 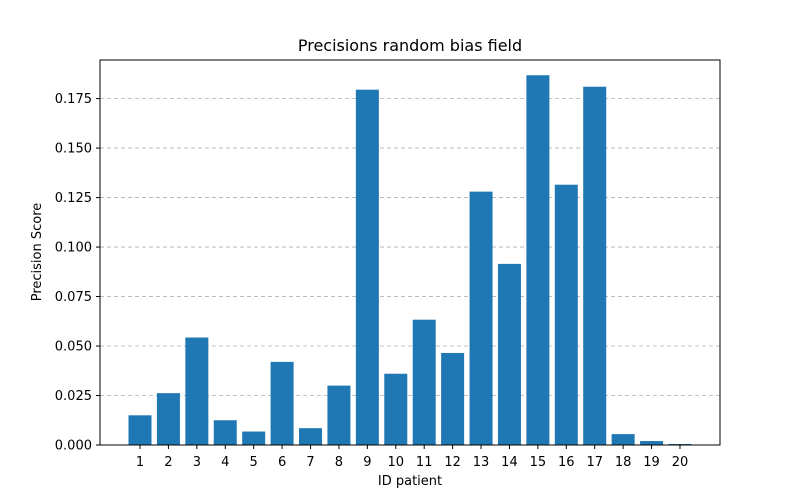 I want to click on x-tick-label: 13, so click(x=481, y=462).